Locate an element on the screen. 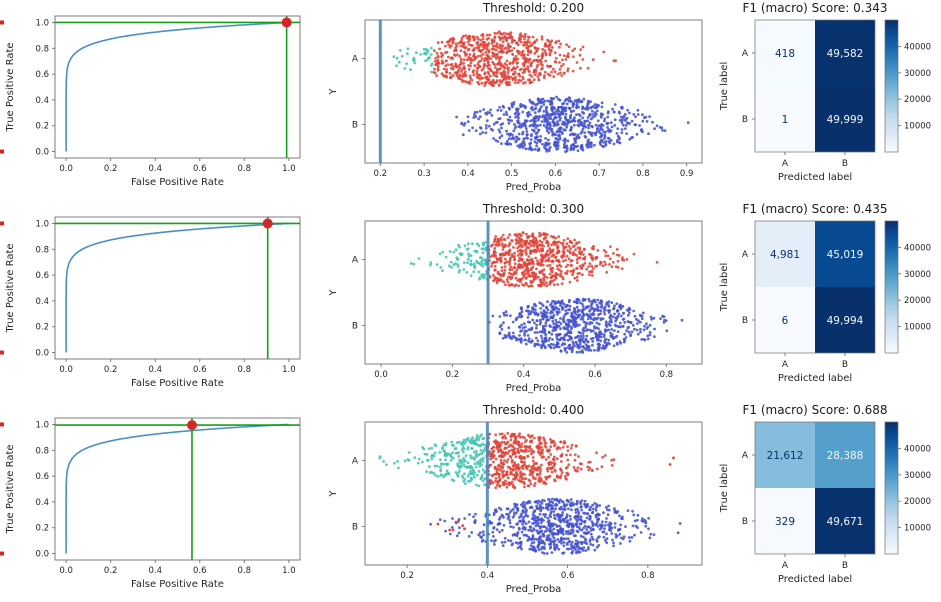 The width and height of the screenshot is (941, 602). y-tick-label: 0.8 is located at coordinates (42, 451).